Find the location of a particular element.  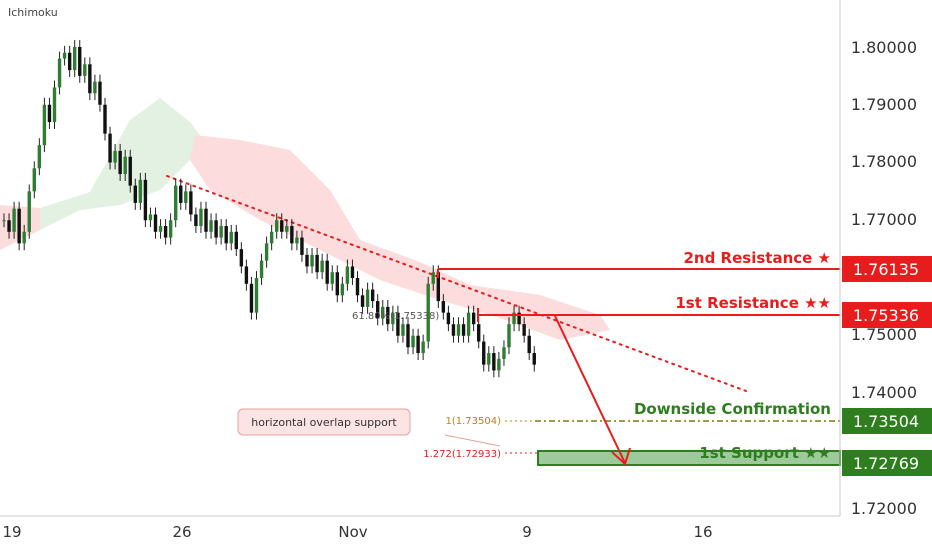

callout-text: horizontal overlap support is located at coordinates (324, 422).